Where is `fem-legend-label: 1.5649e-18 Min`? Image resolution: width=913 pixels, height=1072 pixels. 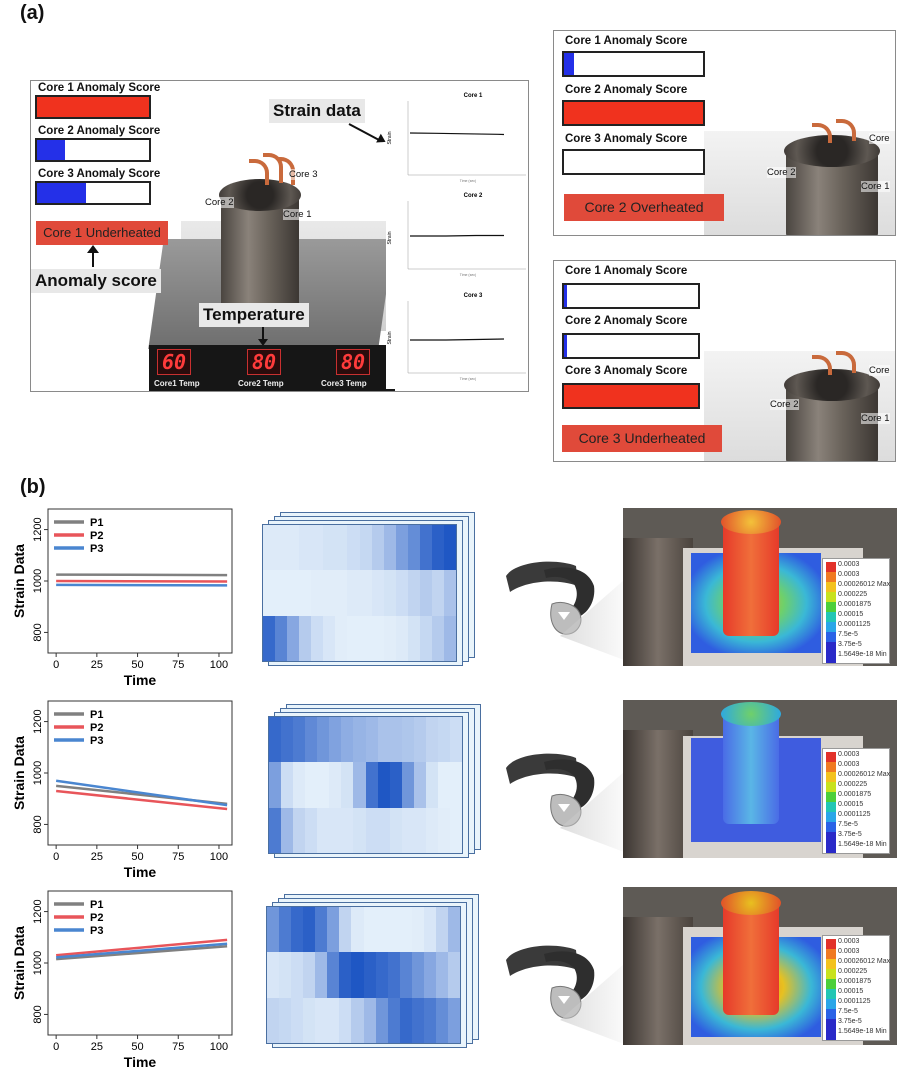 fem-legend-label: 1.5649e-18 Min is located at coordinates (862, 654).